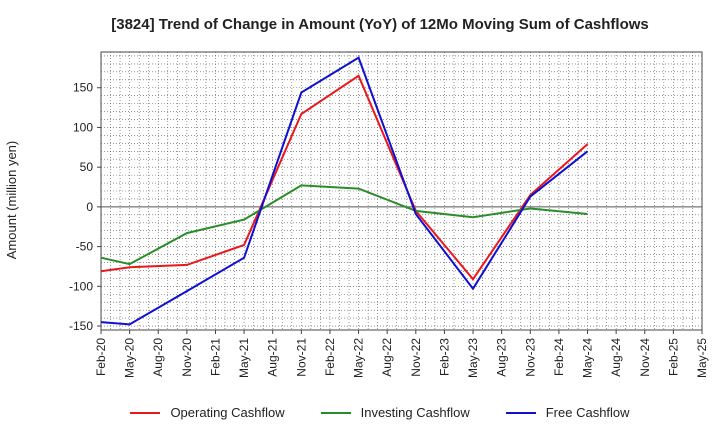  What do you see at coordinates (87, 167) in the screenshot?
I see `y-tick-label: 50` at bounding box center [87, 167].